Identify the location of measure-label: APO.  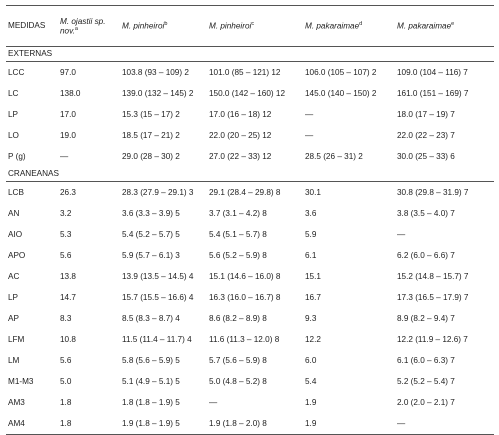
(17, 255).